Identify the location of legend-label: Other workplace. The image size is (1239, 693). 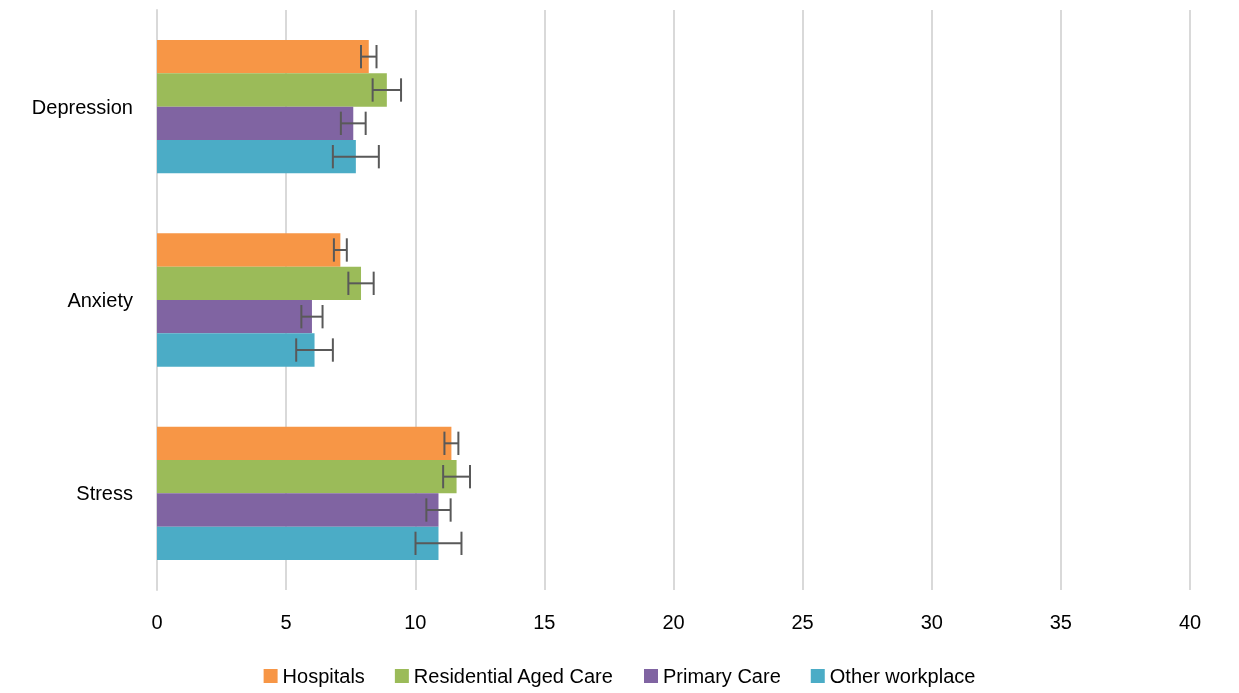
(902, 676).